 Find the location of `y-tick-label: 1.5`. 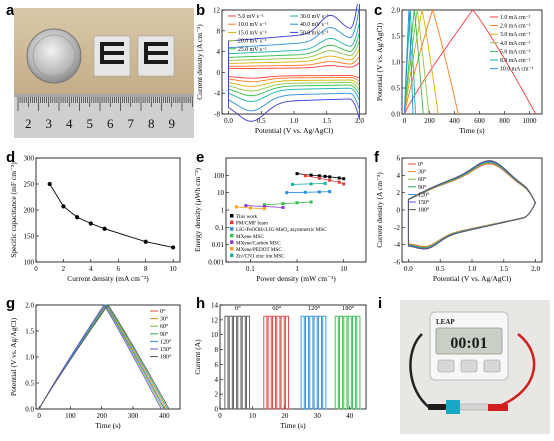

y-tick-label: 1.5 is located at coordinates (395, 37).